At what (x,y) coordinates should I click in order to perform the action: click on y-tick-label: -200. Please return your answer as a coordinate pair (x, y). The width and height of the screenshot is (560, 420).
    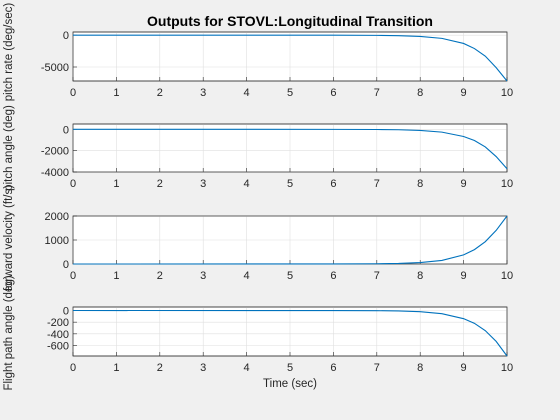
    Looking at the image, I should click on (58, 323).